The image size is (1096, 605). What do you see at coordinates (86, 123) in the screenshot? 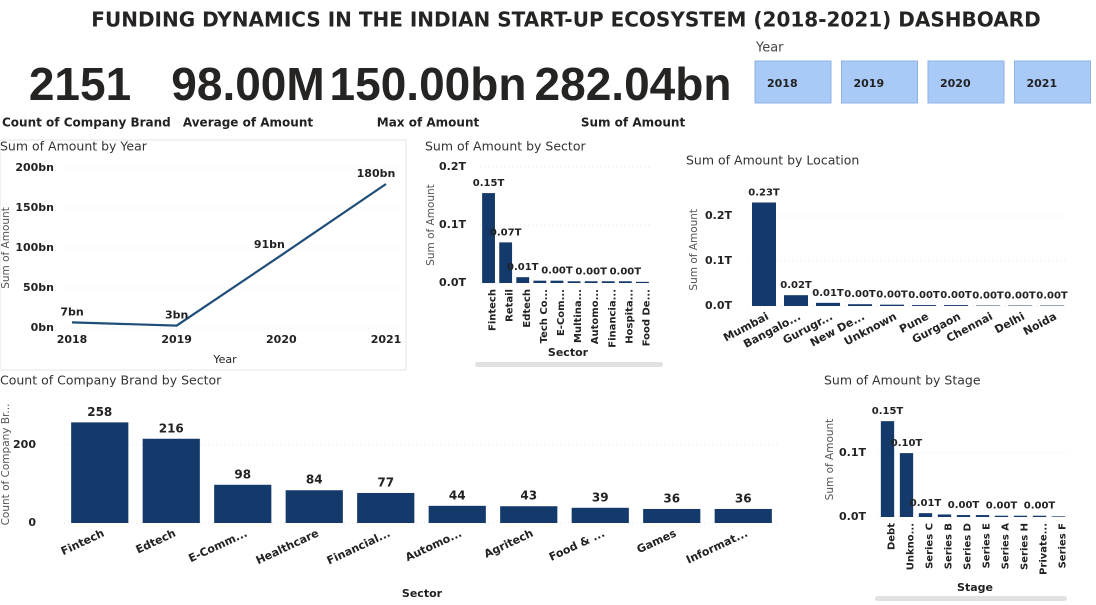
I see `kpi-label: Count of Company Brand` at bounding box center [86, 123].